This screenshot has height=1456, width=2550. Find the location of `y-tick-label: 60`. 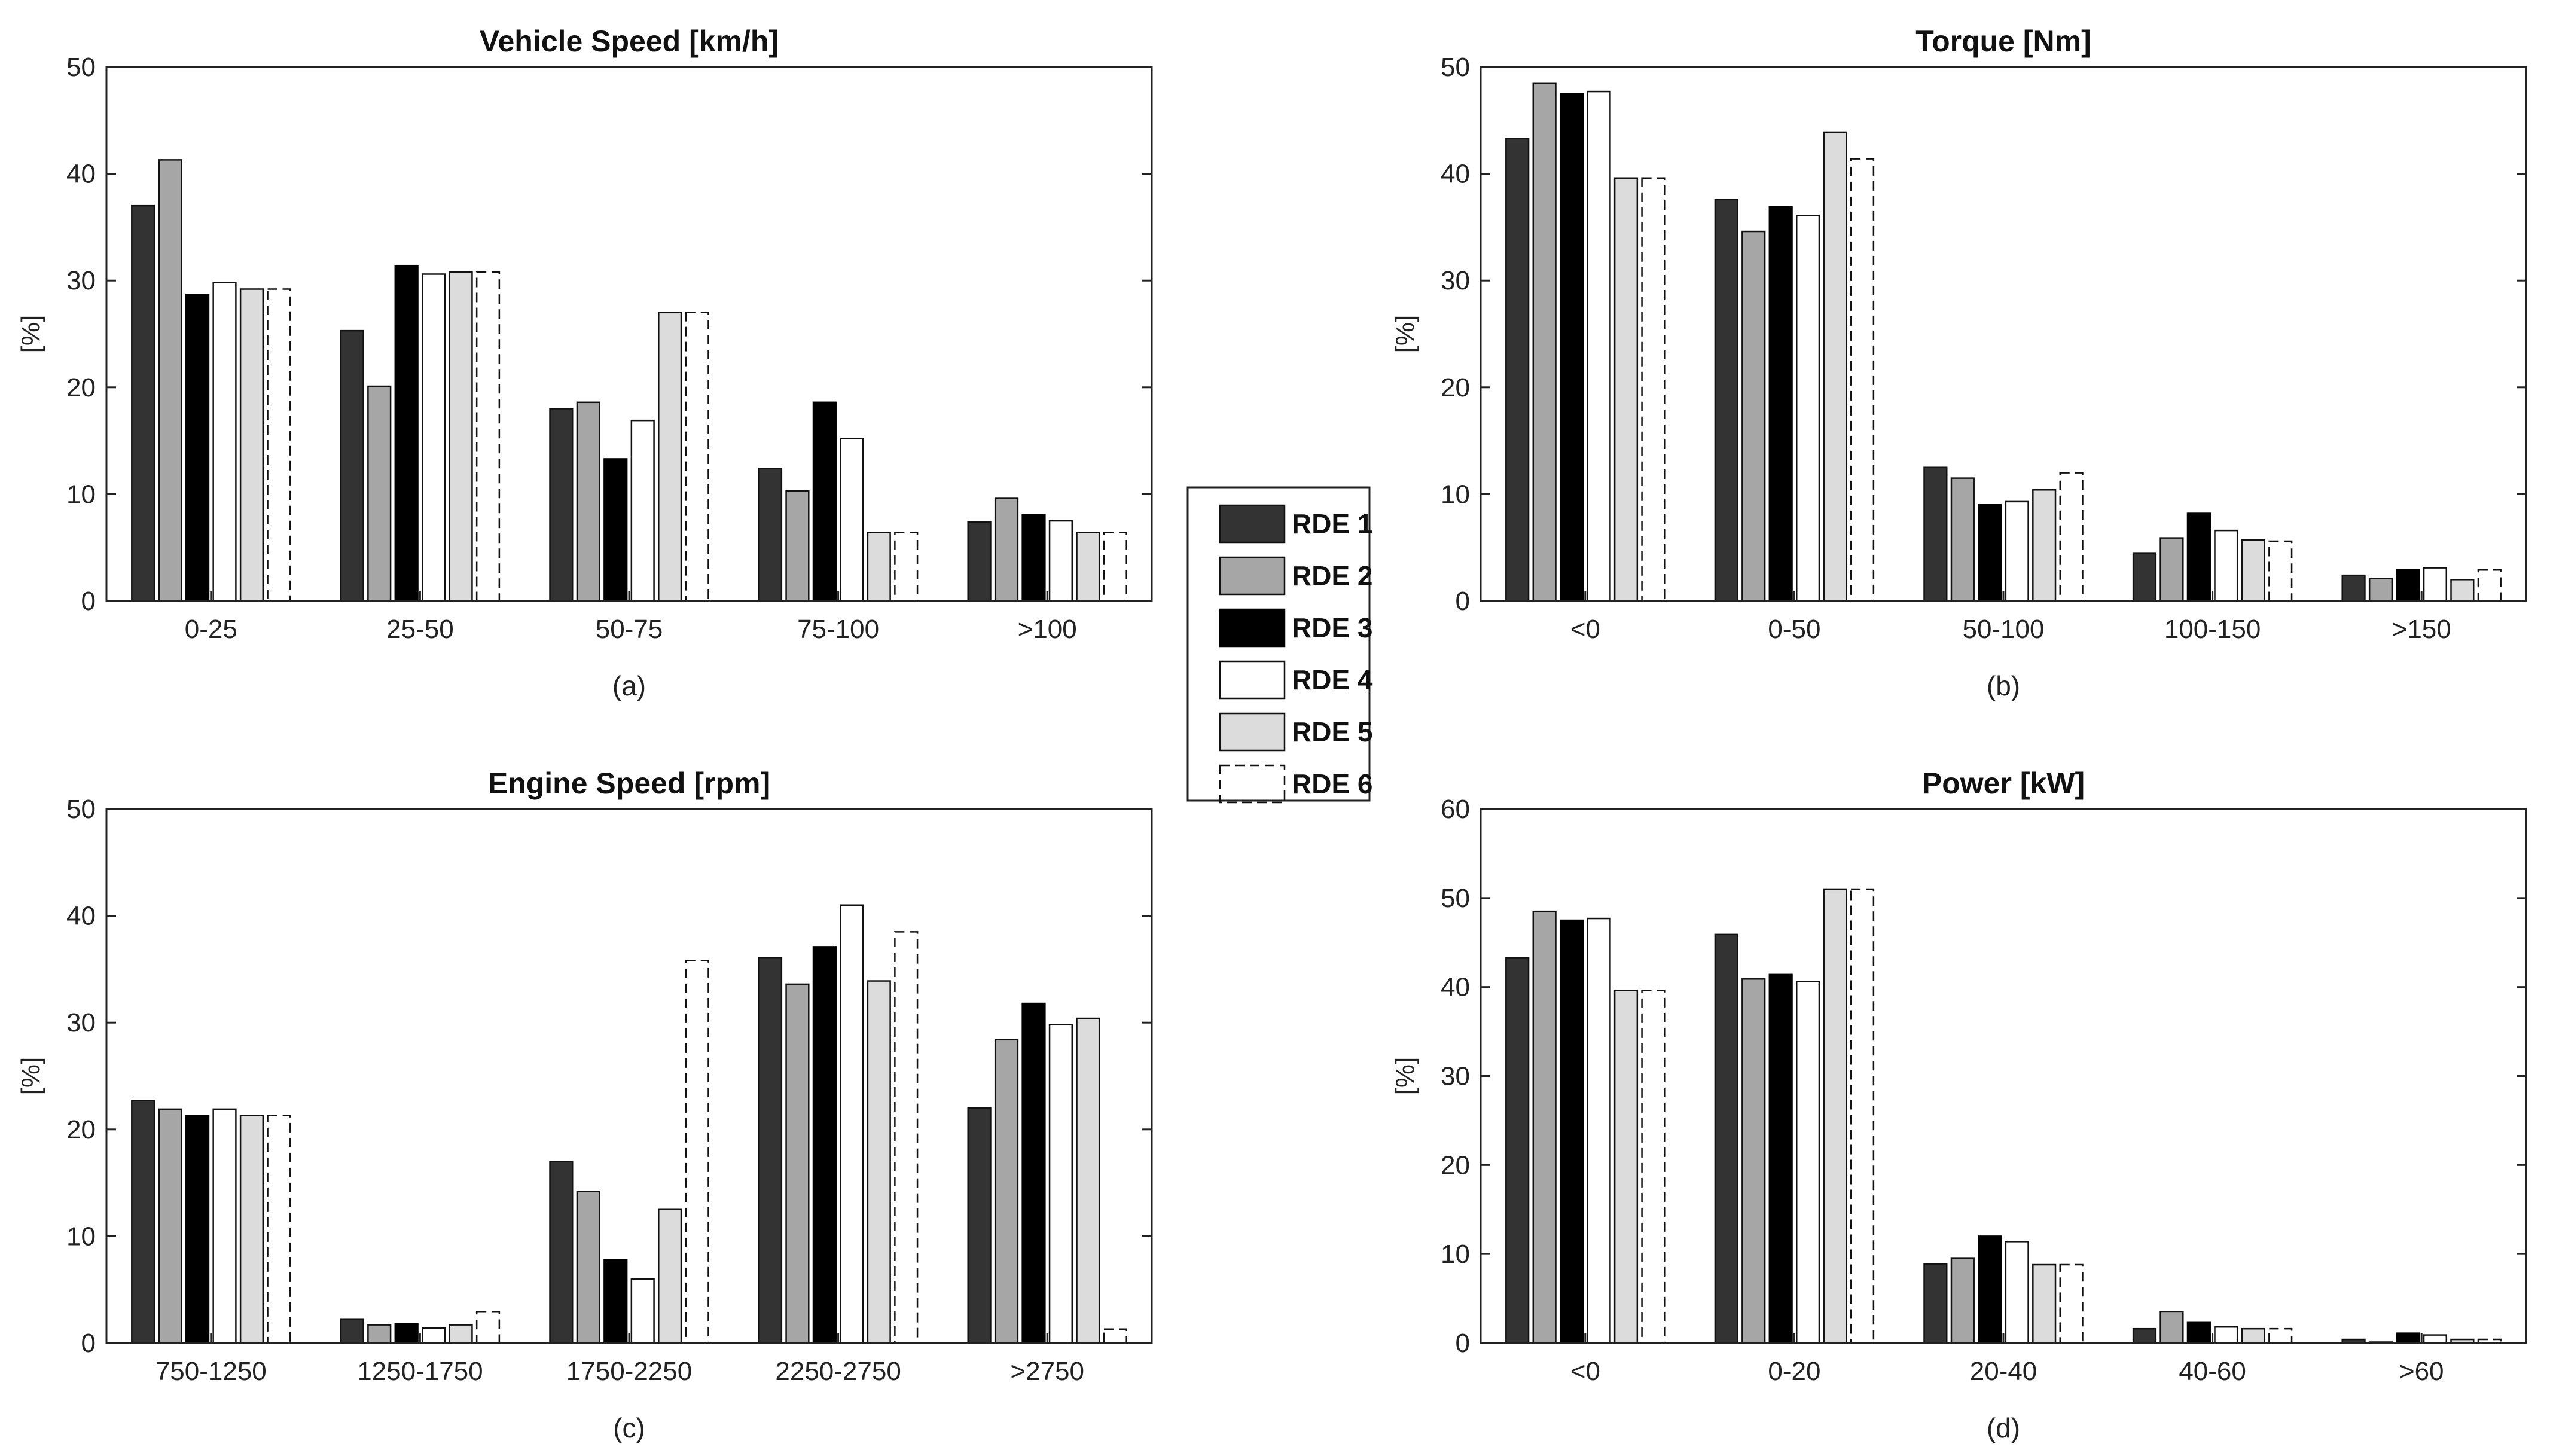

y-tick-label: 60 is located at coordinates (1456, 809).